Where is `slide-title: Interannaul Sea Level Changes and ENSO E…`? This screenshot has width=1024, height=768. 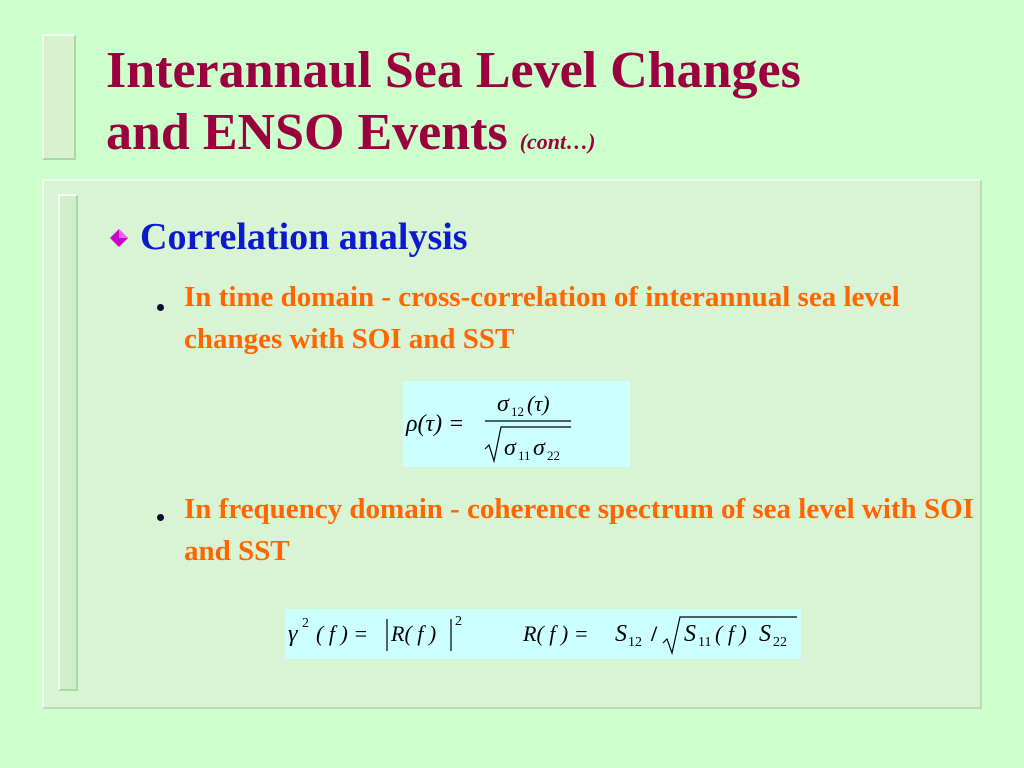 slide-title: Interannaul Sea Level Changes and ENSO E… is located at coordinates (546, 106).